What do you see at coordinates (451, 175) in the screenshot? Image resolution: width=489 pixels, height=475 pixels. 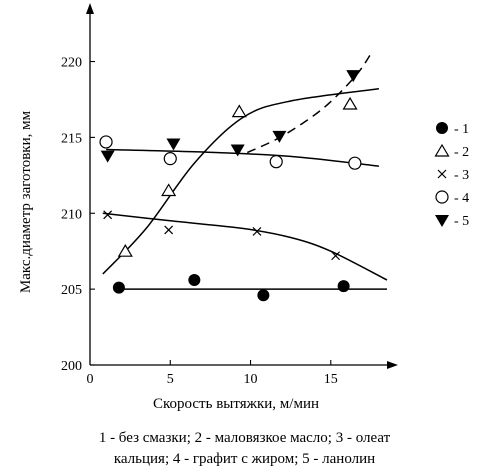 I see `legend: - 1 - 2 - 3 - 4 - 5` at bounding box center [451, 175].